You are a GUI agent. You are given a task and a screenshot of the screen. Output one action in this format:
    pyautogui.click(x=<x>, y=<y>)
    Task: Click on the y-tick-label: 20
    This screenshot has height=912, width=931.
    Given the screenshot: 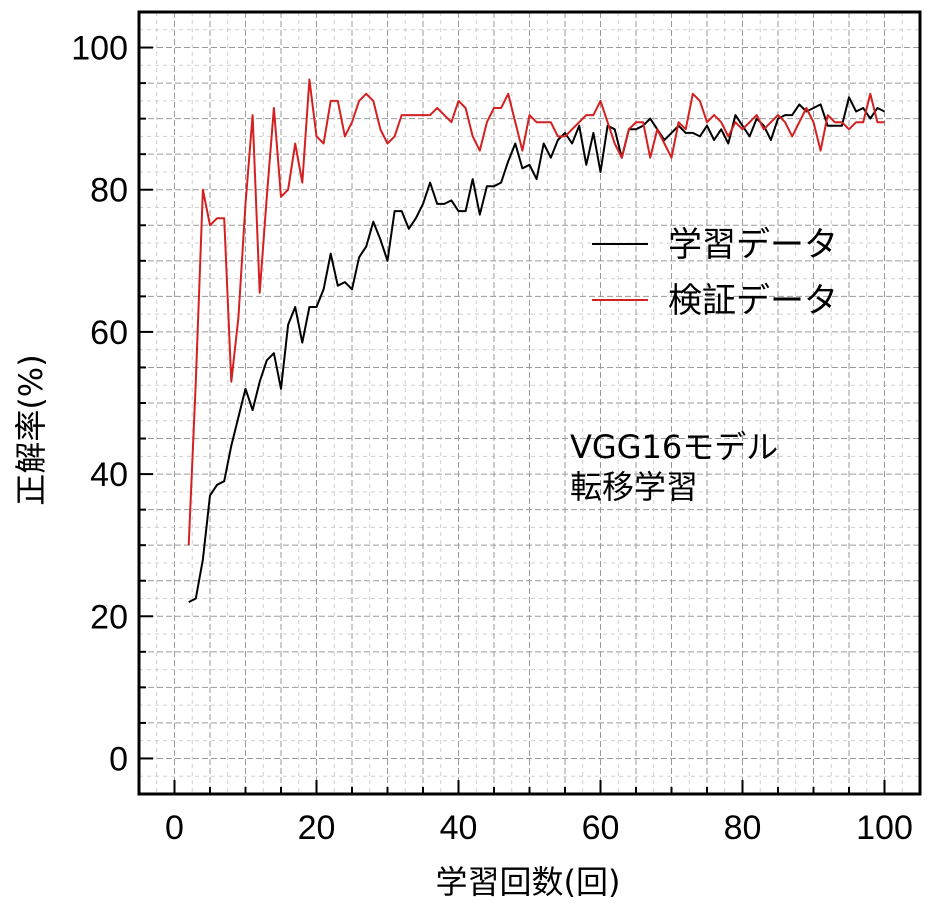 What is the action you would take?
    pyautogui.click(x=109, y=617)
    